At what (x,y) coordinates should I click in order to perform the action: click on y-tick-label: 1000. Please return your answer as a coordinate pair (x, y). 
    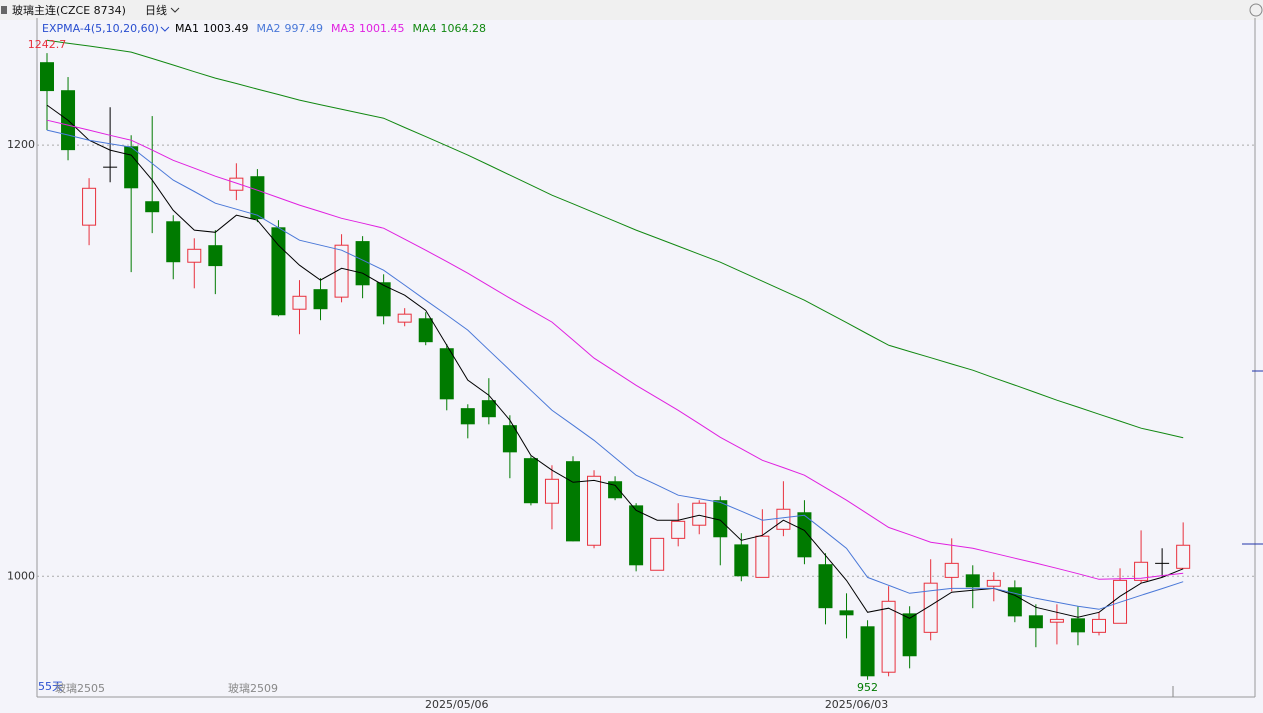
    Looking at the image, I should click on (21, 575).